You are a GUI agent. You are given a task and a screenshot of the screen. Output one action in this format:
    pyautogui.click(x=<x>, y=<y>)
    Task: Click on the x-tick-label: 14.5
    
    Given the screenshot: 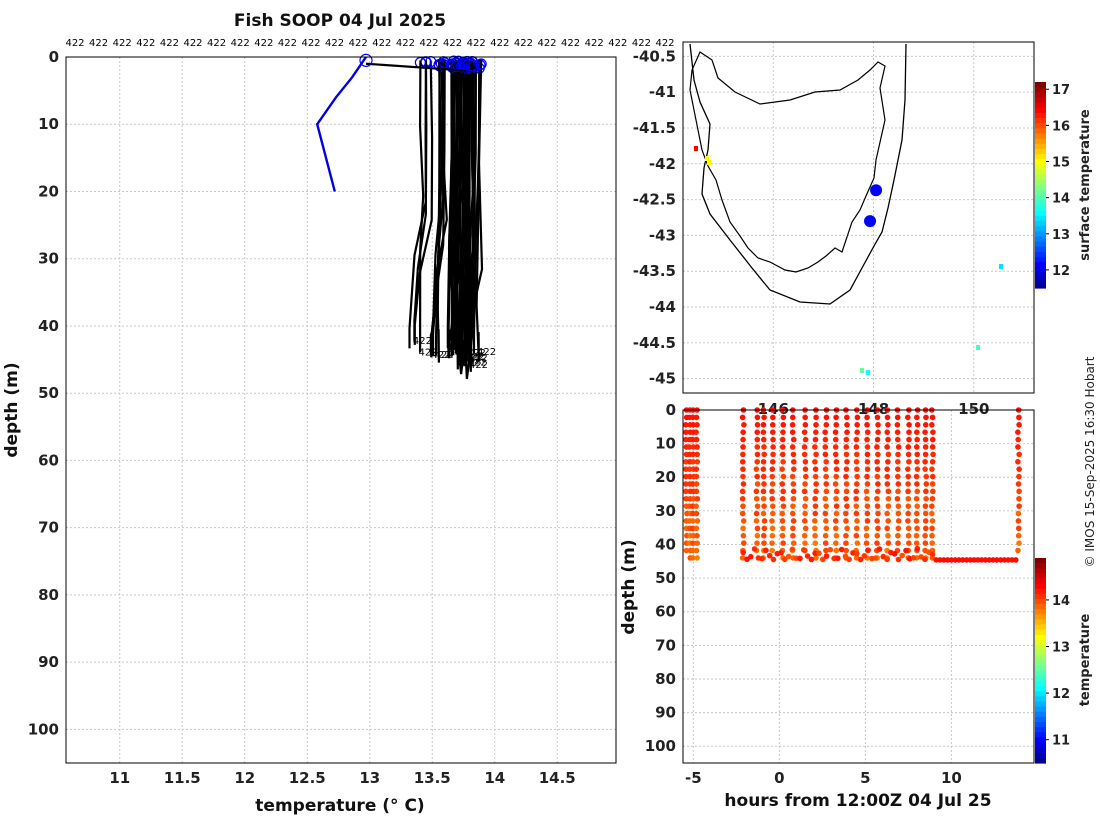 What is the action you would take?
    pyautogui.click(x=557, y=778)
    